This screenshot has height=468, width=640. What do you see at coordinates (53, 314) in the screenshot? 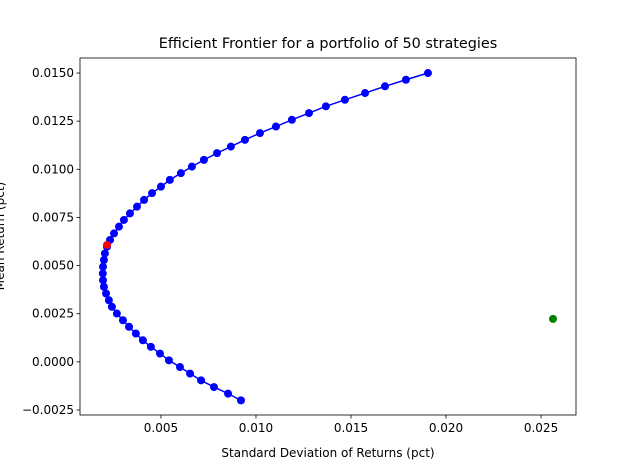
I see `y-tick-label: 0.0025` at bounding box center [53, 314].